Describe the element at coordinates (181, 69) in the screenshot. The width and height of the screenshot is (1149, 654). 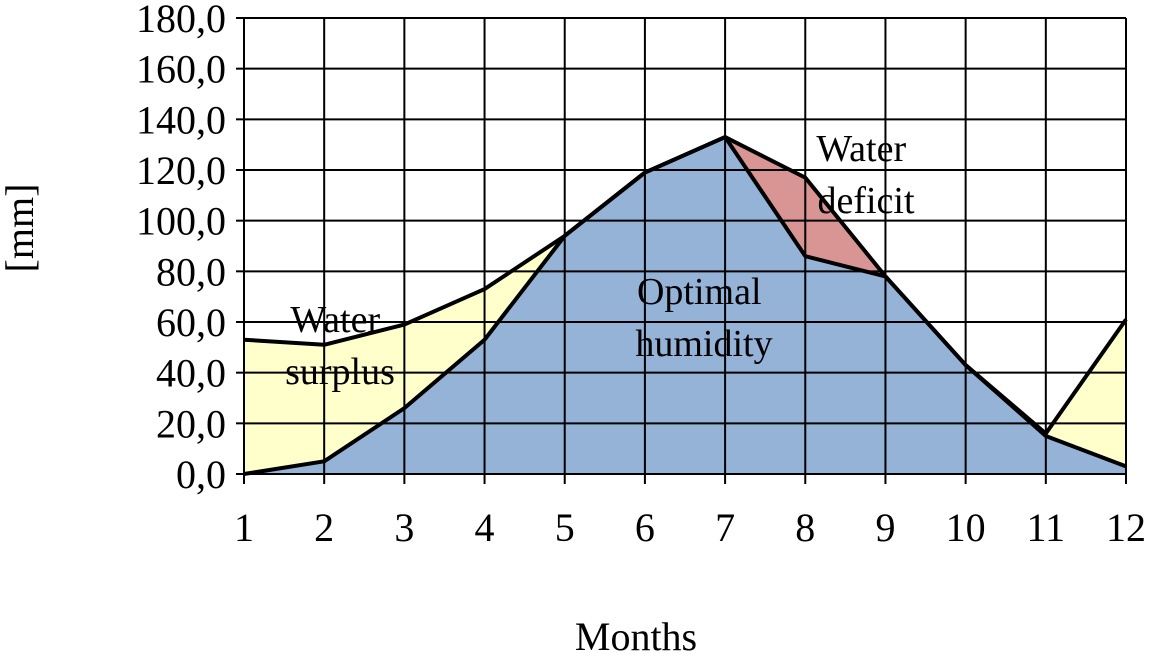
I see `y-tick-label: 160,0` at that location.